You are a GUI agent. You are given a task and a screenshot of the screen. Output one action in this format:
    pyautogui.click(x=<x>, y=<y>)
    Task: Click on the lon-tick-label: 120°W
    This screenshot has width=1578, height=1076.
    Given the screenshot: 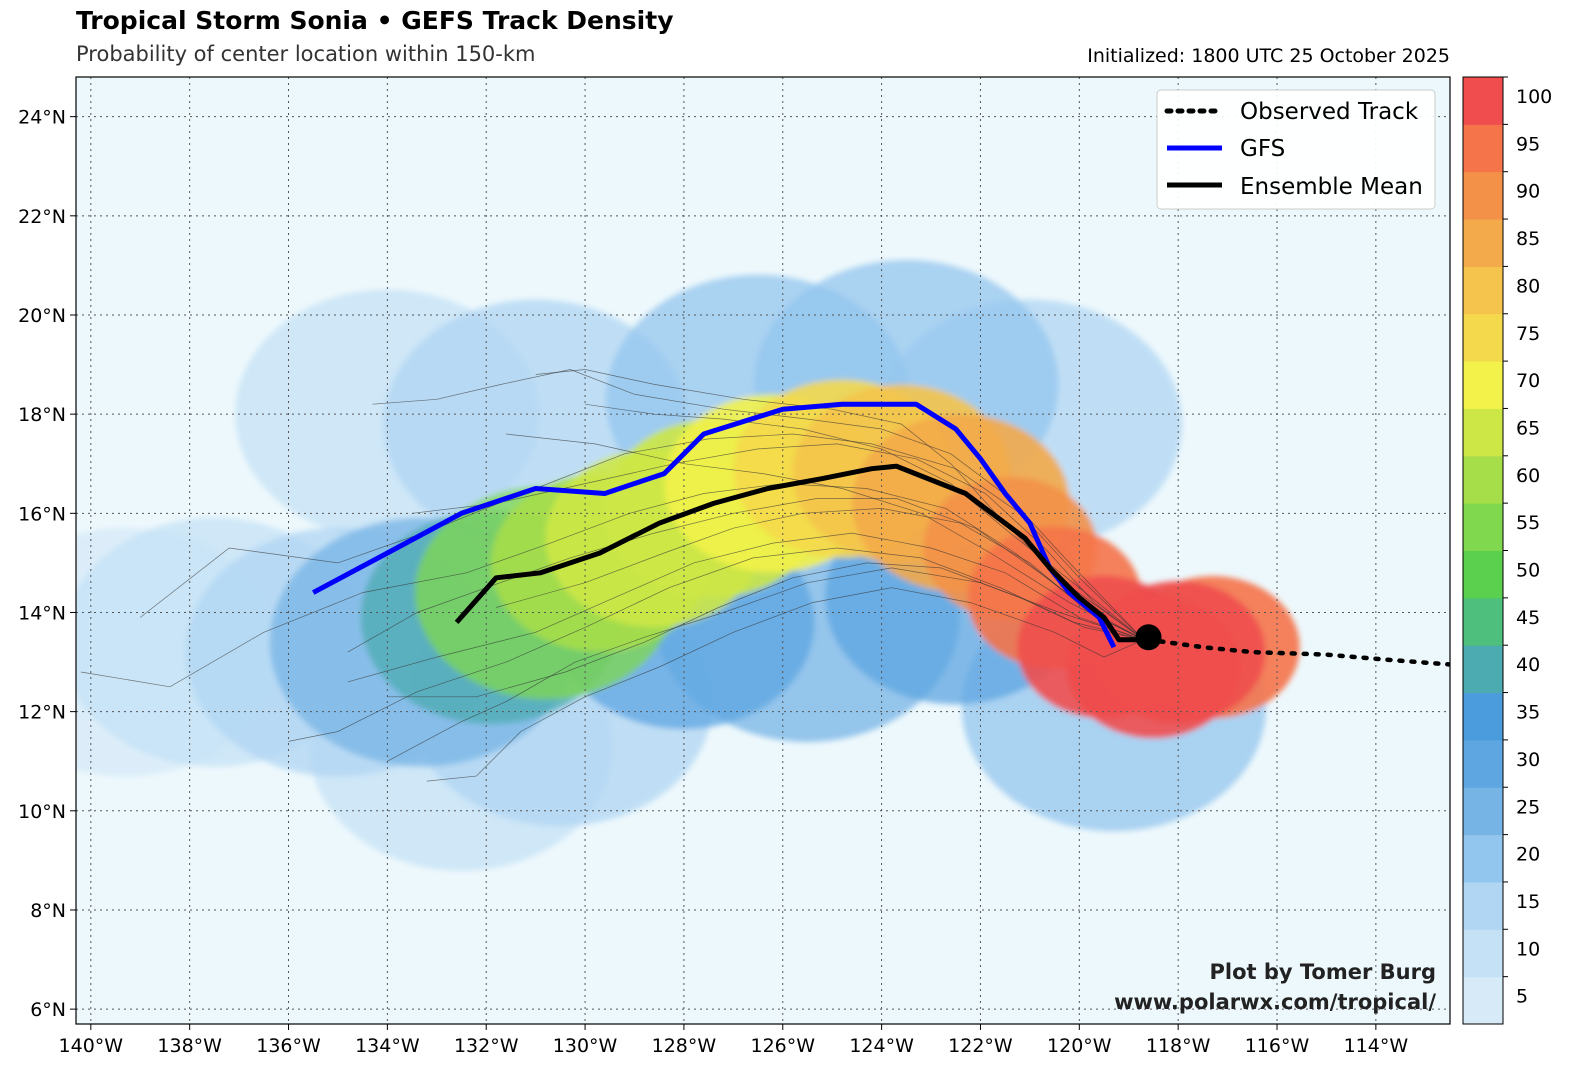 What is the action you would take?
    pyautogui.click(x=1079, y=1046)
    